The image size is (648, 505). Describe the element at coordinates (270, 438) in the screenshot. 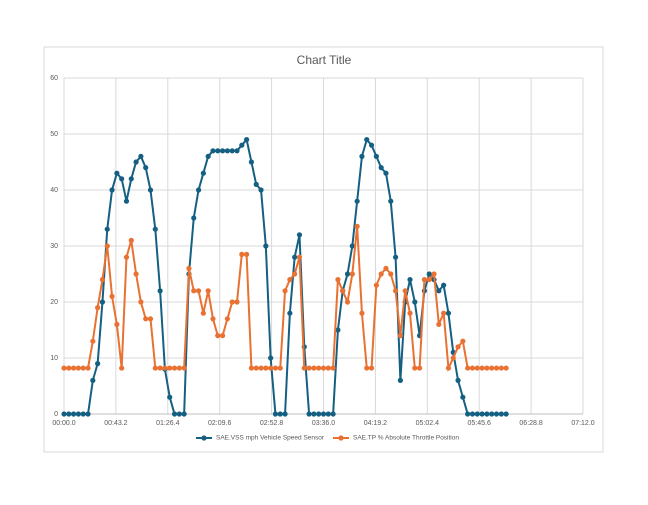

I see `legend-label: SAE.VSS mph Vehicle Speed Sensor` at that location.